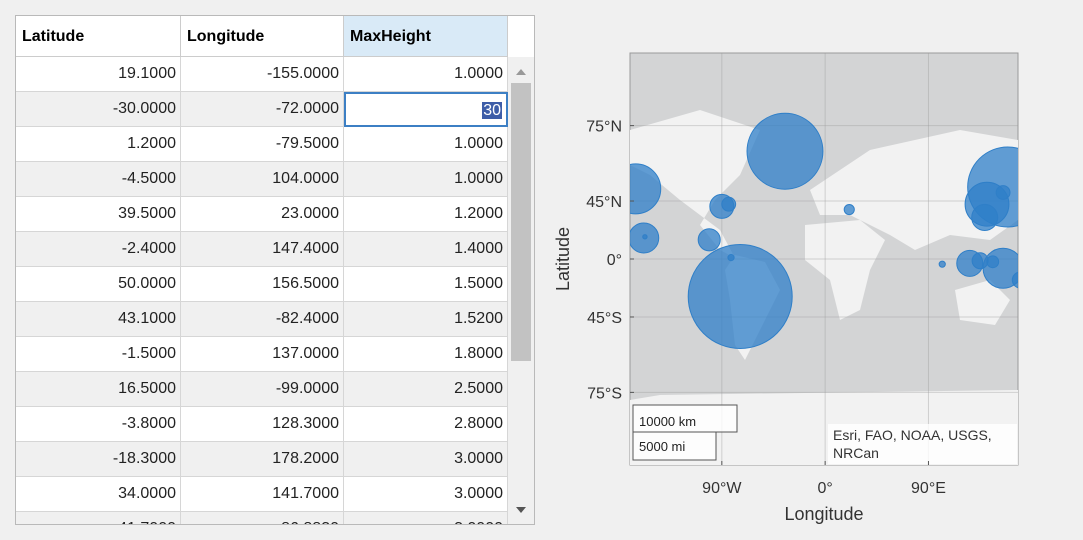 This screenshot has height=540, width=1083. I want to click on y-axis-label: Latitude, so click(563, 259).